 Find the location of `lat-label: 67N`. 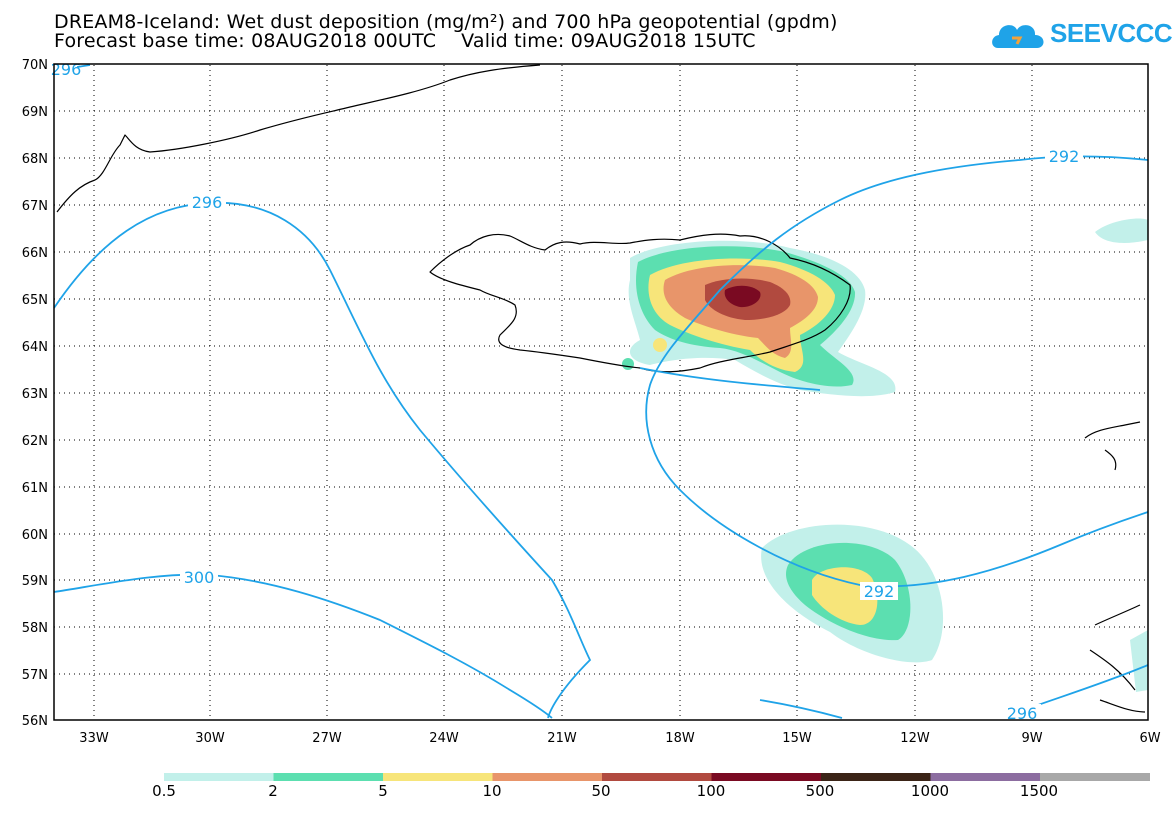

lat-label: 67N is located at coordinates (35, 206).